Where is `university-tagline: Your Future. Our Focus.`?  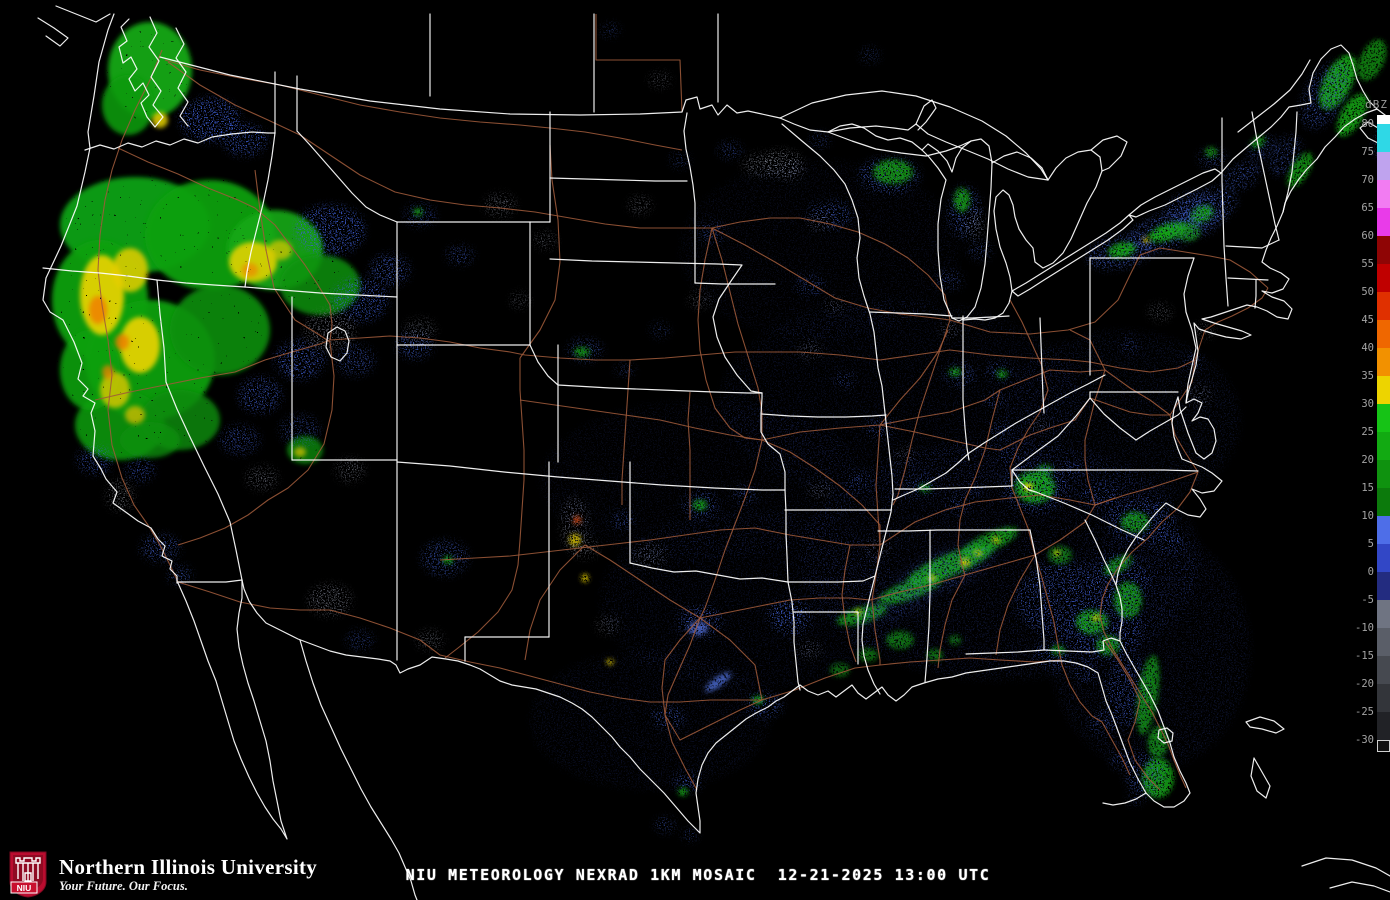
university-tagline: Your Future. Our Focus. is located at coordinates (123, 886).